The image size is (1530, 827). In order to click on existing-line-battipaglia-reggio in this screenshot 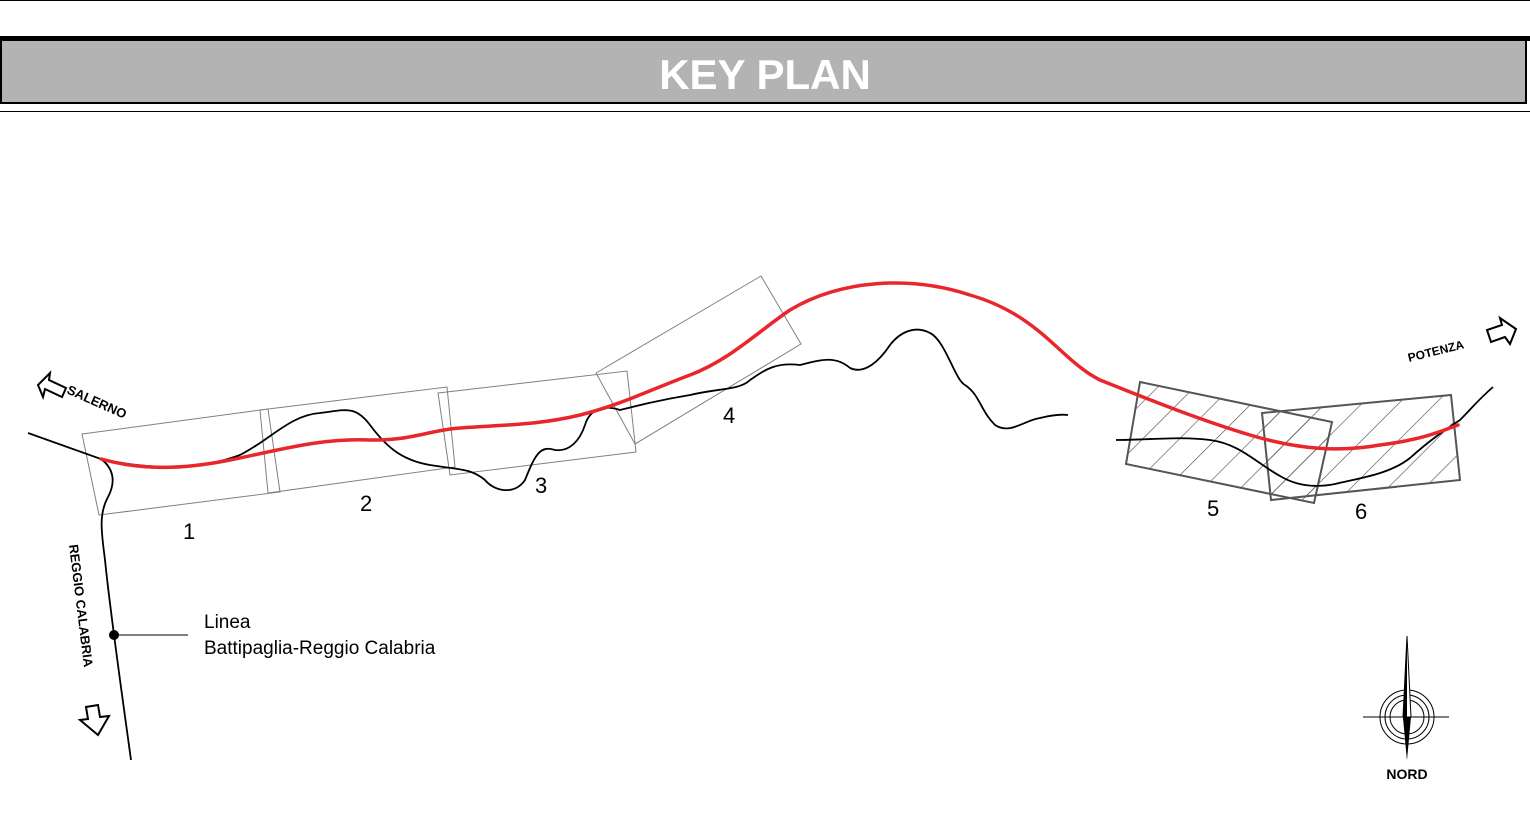, I will do `click(107, 596)`.